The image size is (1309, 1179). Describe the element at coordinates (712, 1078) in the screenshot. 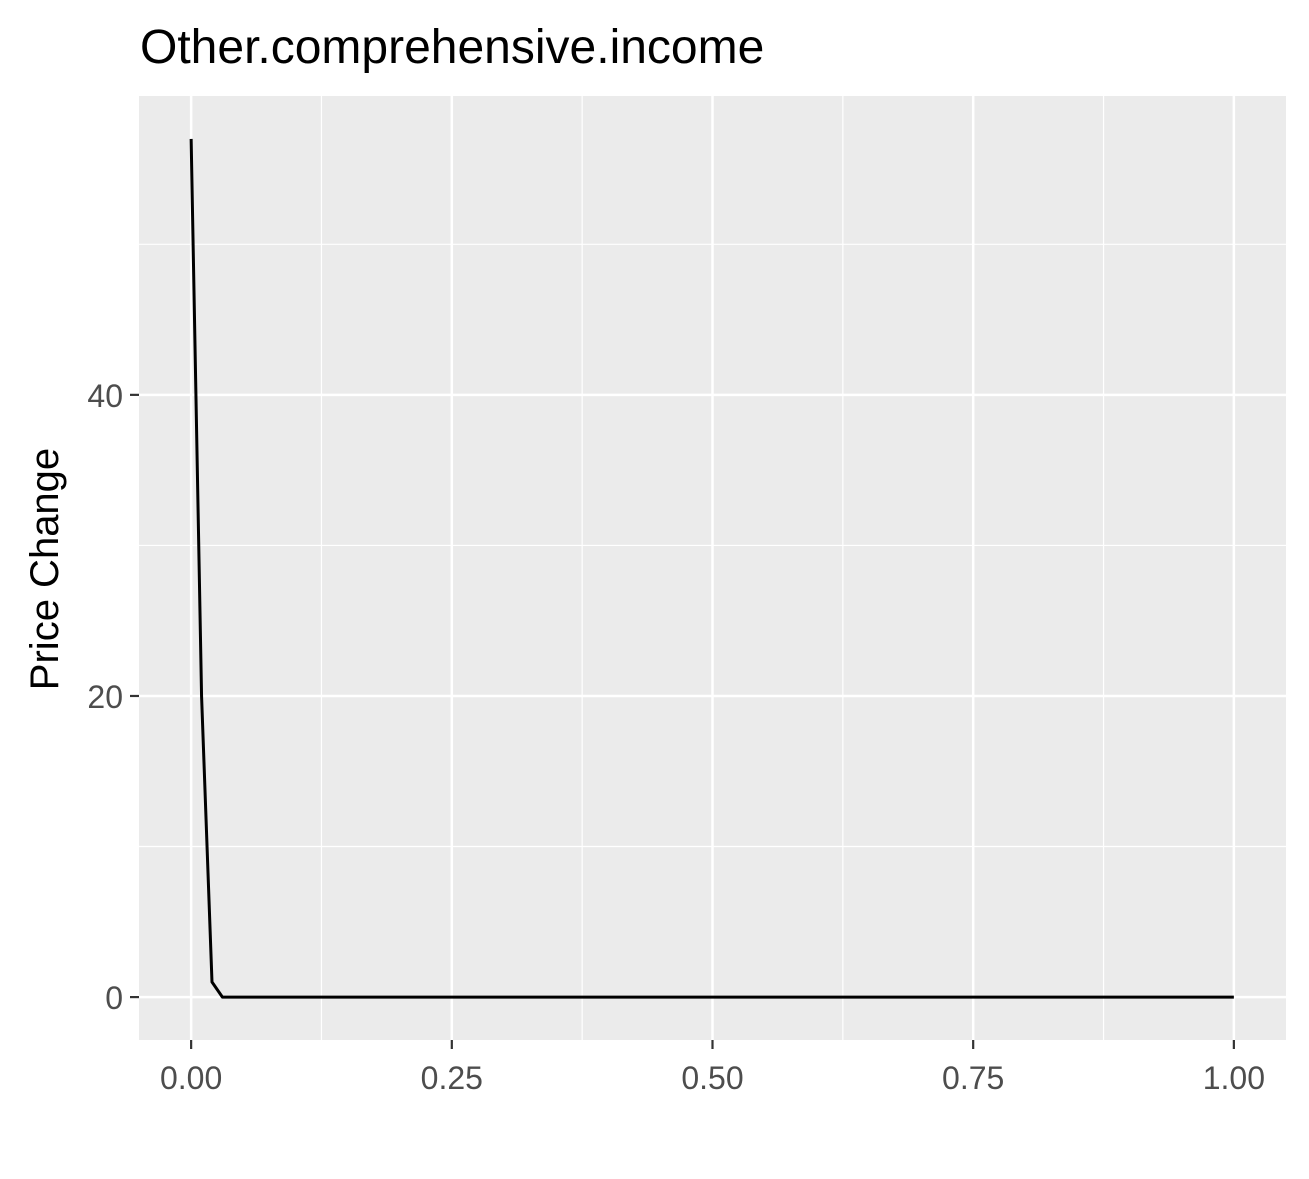

I see `x-tick-label: 0.50` at that location.